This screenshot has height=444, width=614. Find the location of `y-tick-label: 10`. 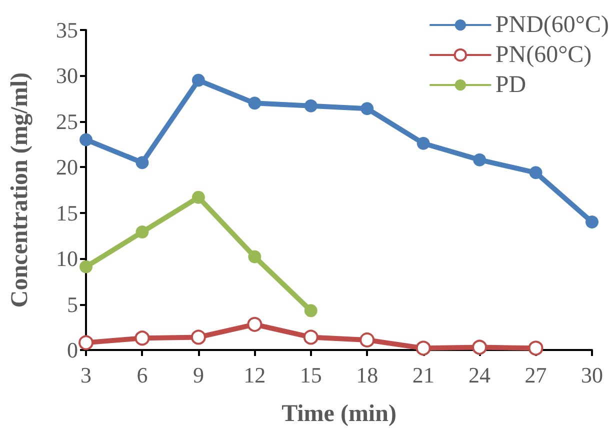

y-tick-label: 10 is located at coordinates (67, 259).